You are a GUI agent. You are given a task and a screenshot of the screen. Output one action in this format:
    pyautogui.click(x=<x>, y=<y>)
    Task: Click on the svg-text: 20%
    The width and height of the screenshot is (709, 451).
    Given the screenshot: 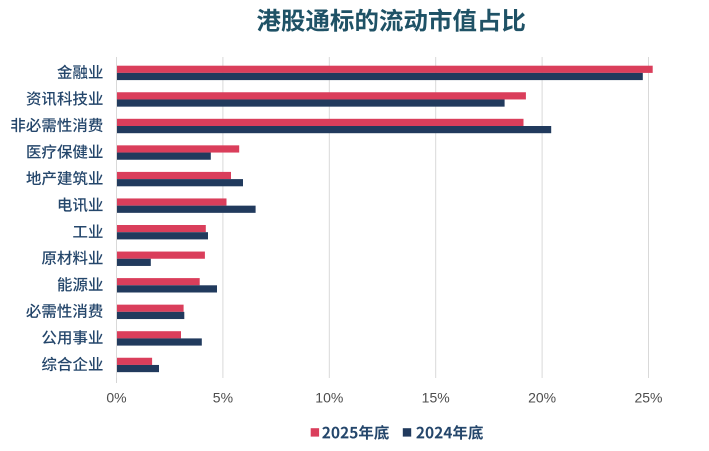 What is the action you would take?
    pyautogui.click(x=542, y=398)
    